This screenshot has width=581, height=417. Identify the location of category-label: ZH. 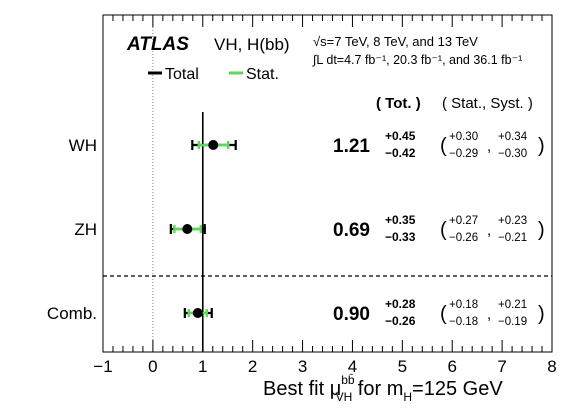
(85, 229).